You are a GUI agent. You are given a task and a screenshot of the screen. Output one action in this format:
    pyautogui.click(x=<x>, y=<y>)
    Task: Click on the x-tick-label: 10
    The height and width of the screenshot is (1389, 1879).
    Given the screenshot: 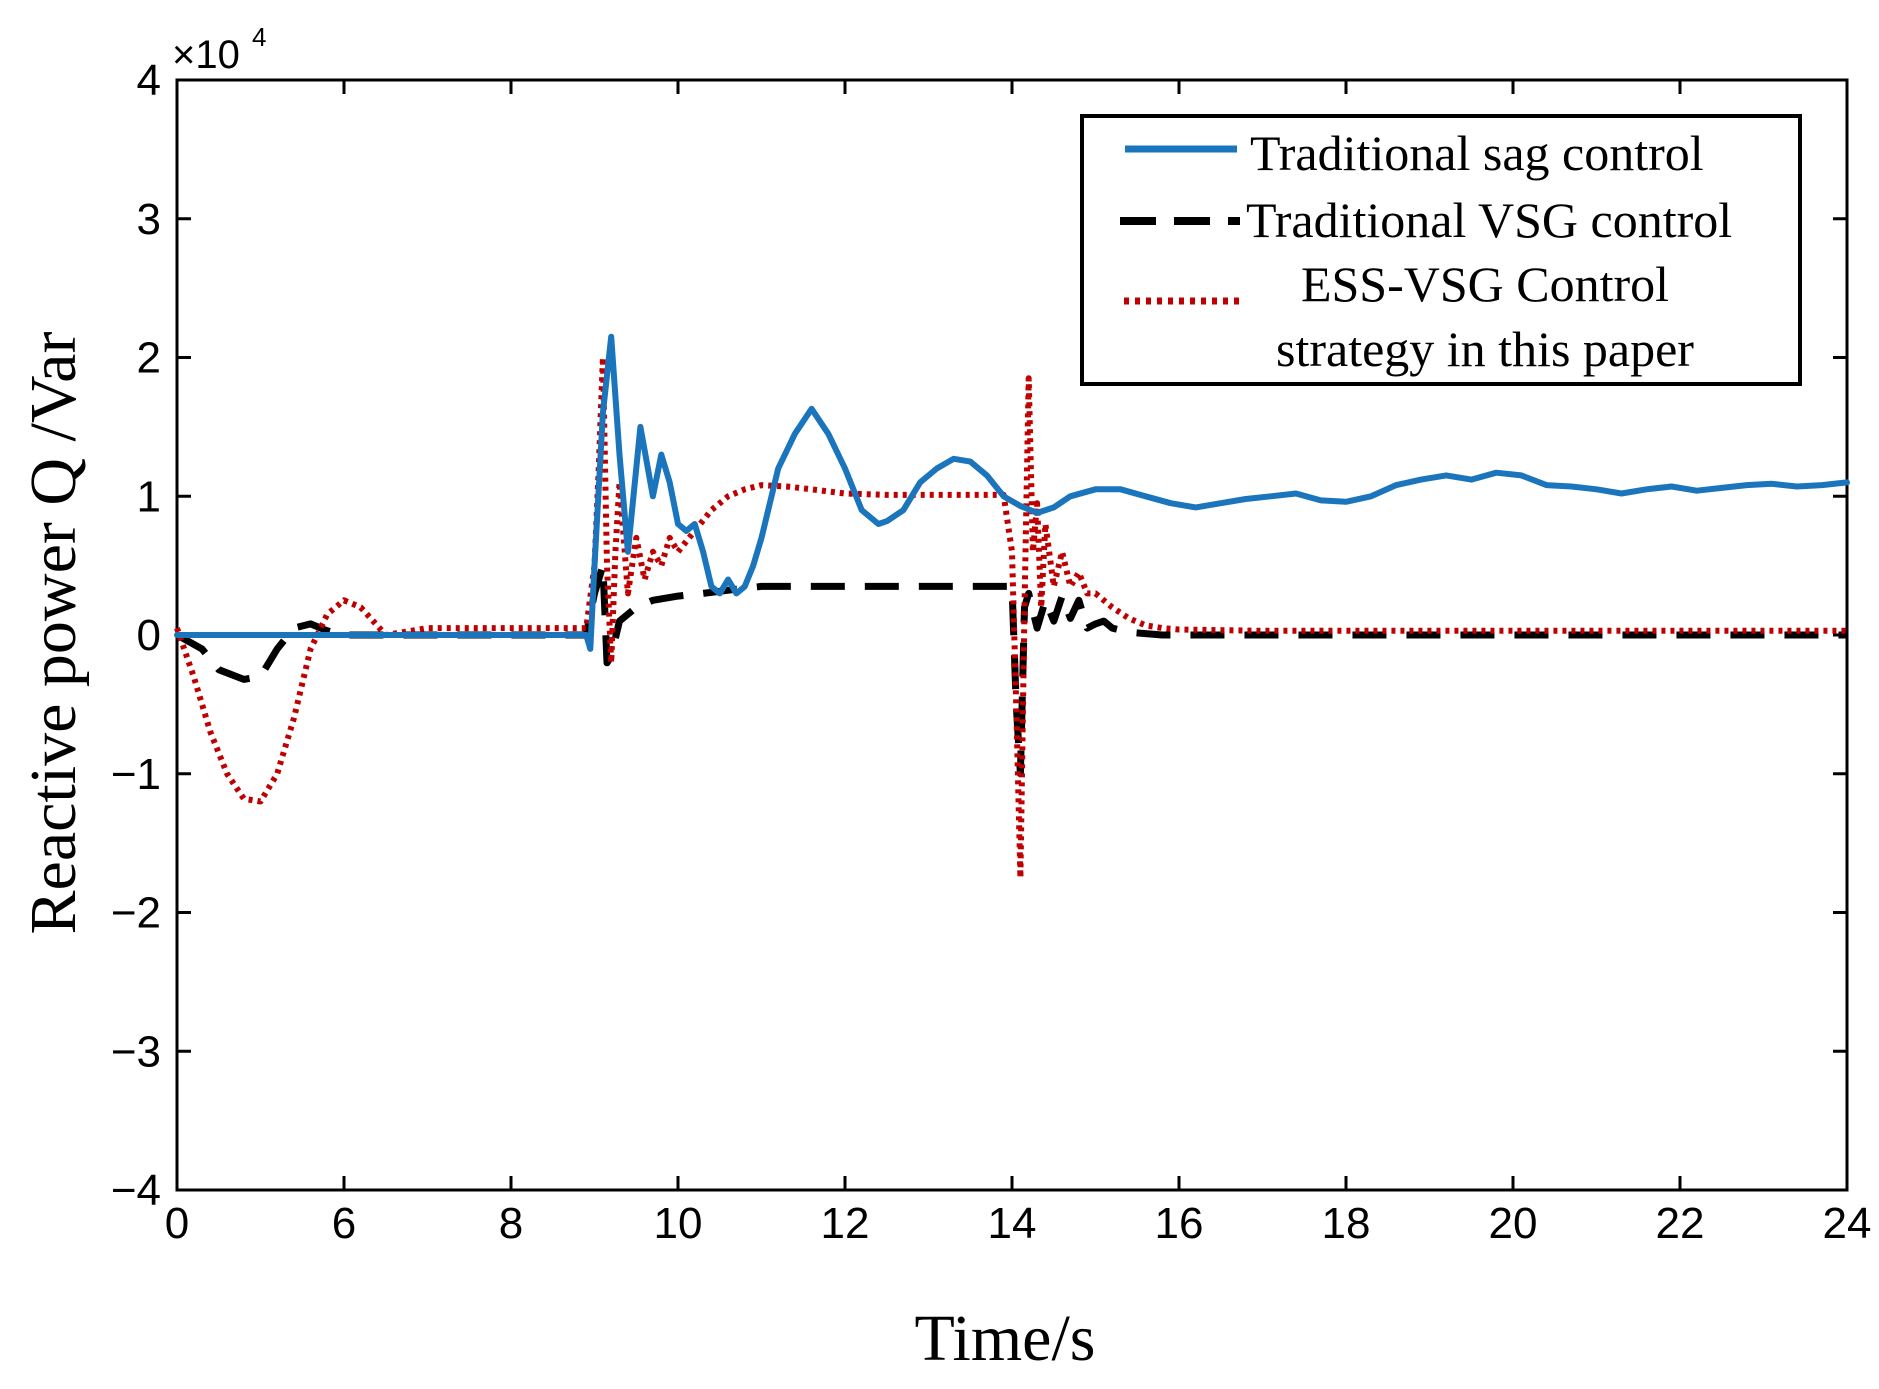 What is the action you would take?
    pyautogui.click(x=678, y=1223)
    